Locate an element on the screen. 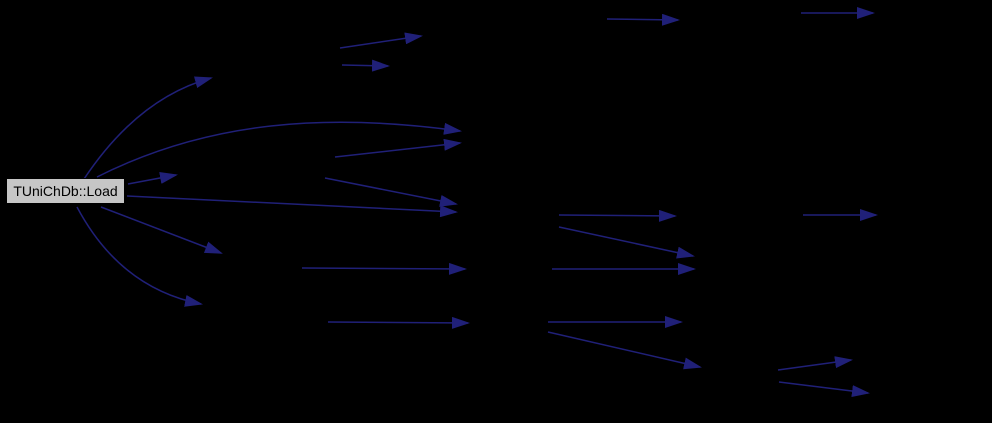 This screenshot has width=992, height=423. node-label: TUniChDb::Load is located at coordinates (65, 191).